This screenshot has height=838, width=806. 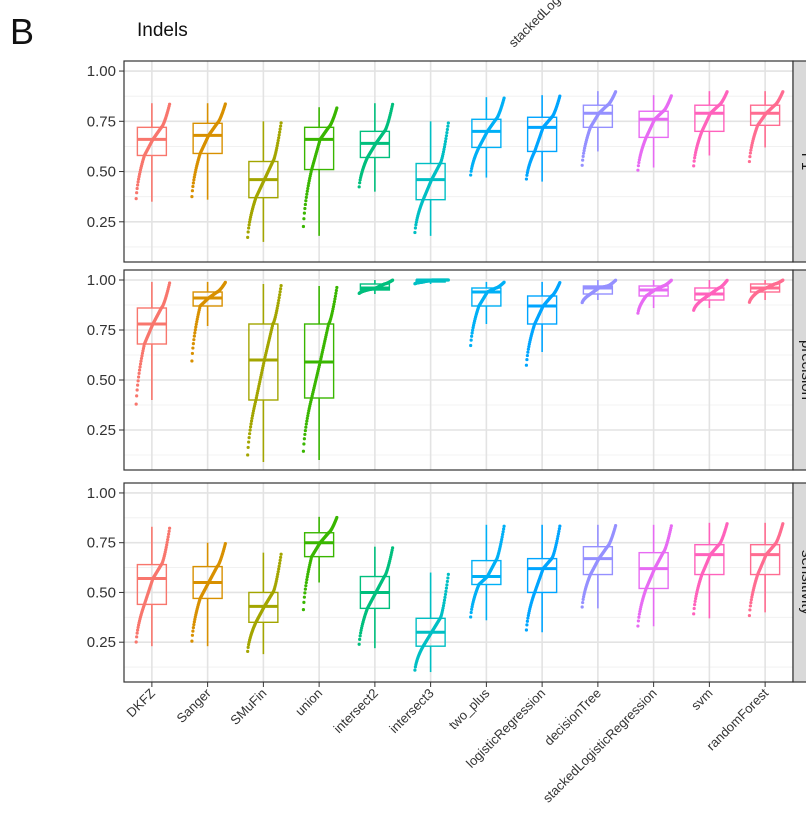 I want to click on x-tick-label: union, so click(x=308, y=702).